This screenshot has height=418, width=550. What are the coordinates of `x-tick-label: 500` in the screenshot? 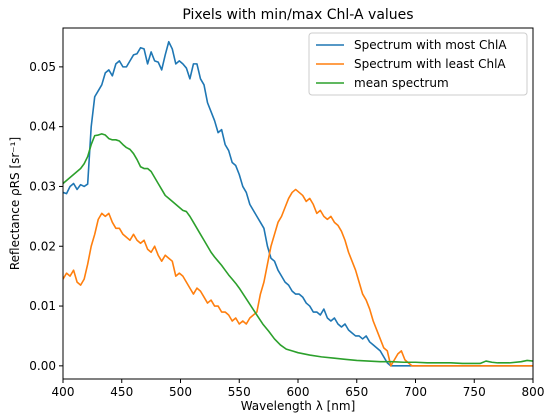 It's located at (180, 392).